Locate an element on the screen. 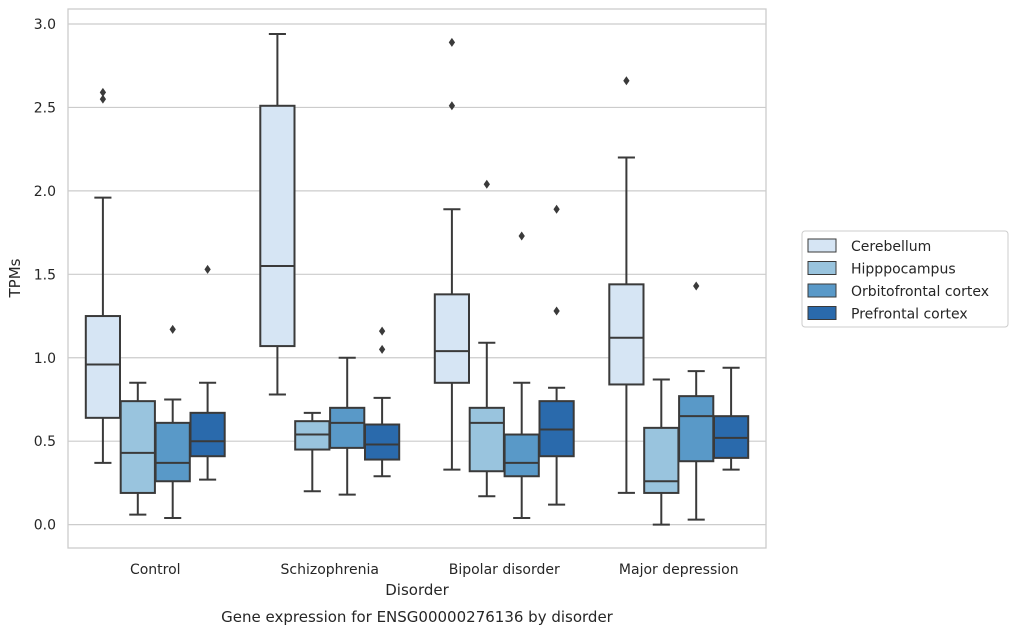 The image size is (1018, 638). y-tick-label: 1.5 is located at coordinates (45, 275).